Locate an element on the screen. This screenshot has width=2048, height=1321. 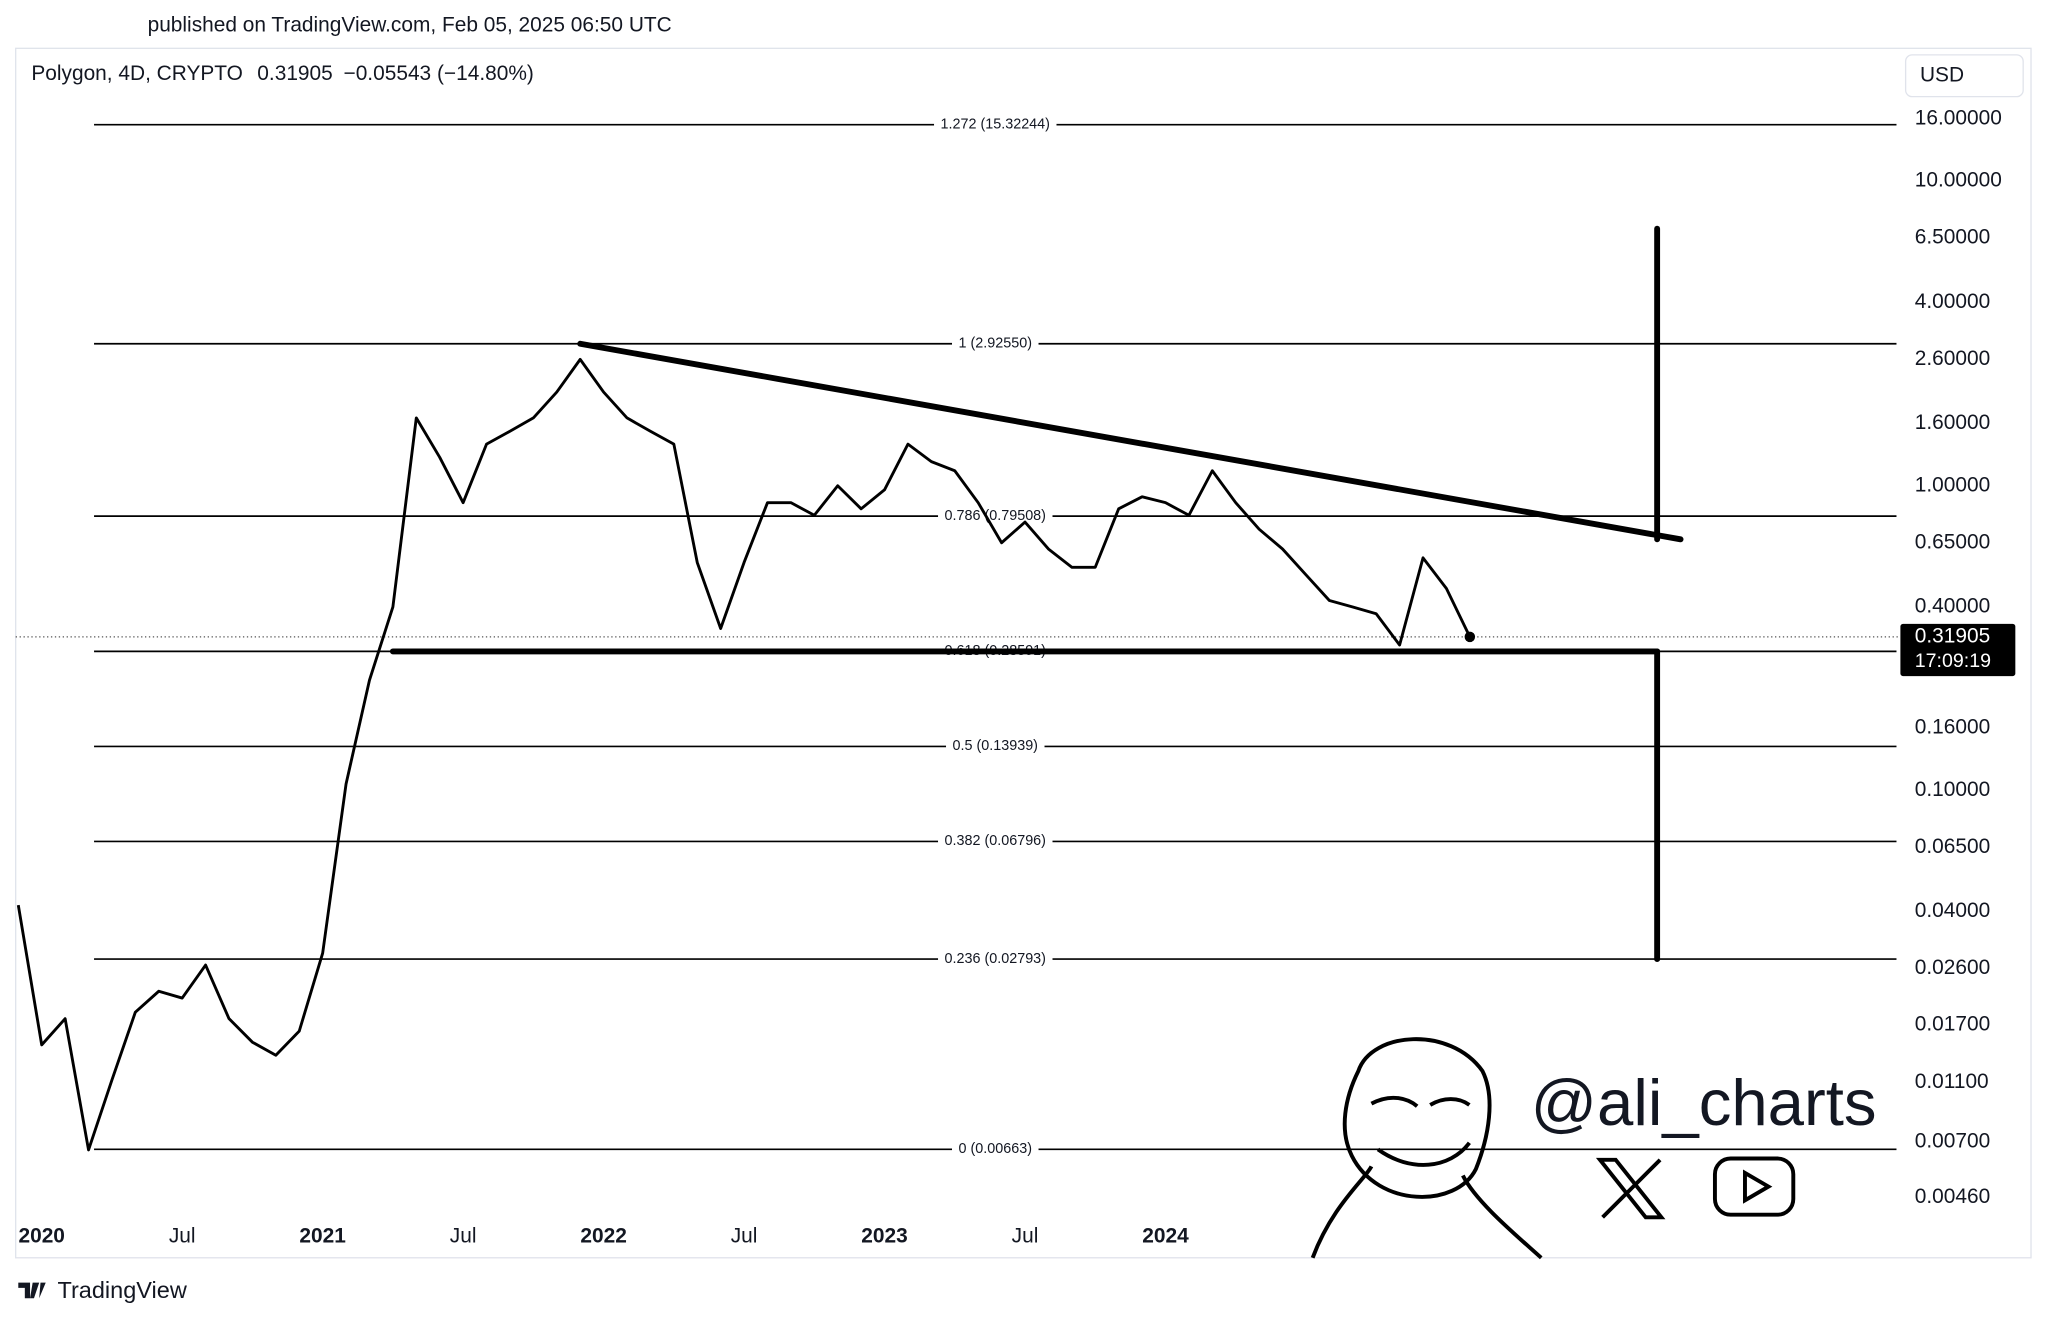
fib-label: 0.382 (0.06796) is located at coordinates (995, 841).